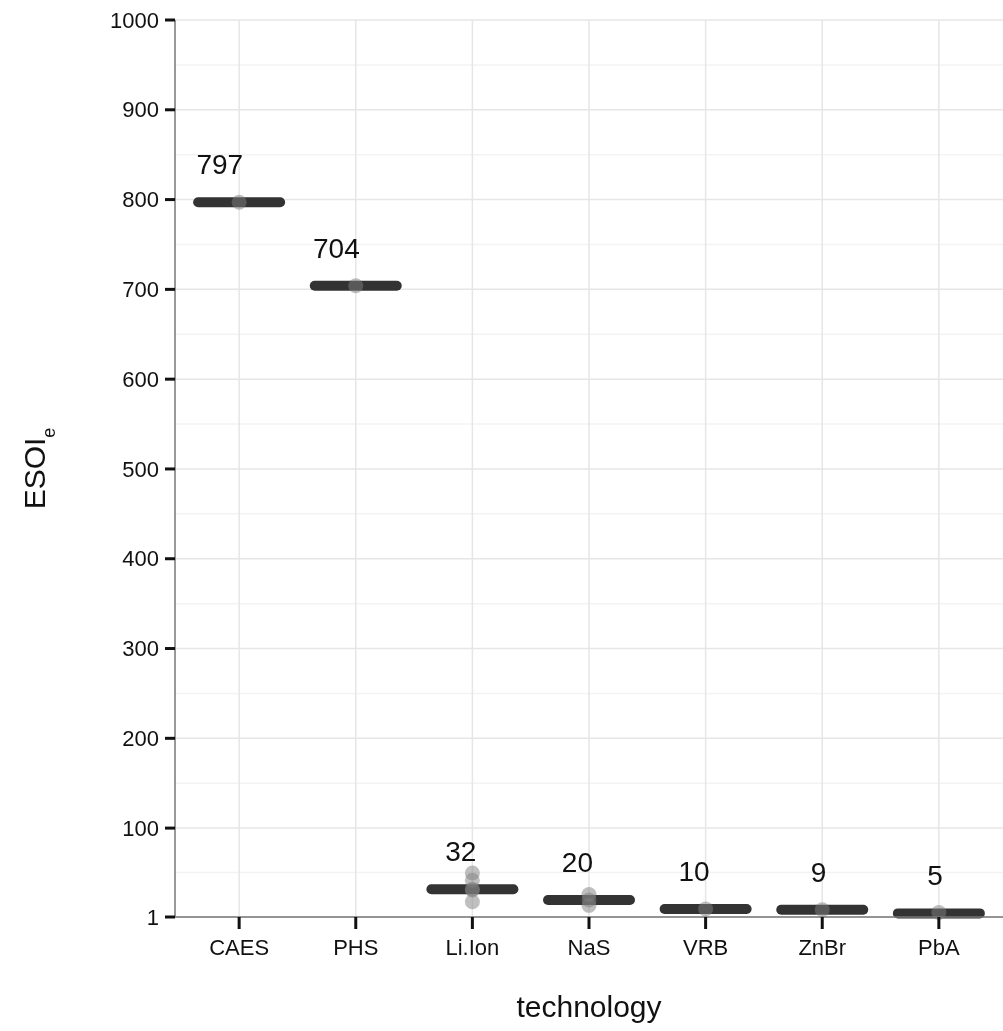 The height and width of the screenshot is (1031, 1003). What do you see at coordinates (822, 947) in the screenshot?
I see `x-tick-label: ZnBr` at bounding box center [822, 947].